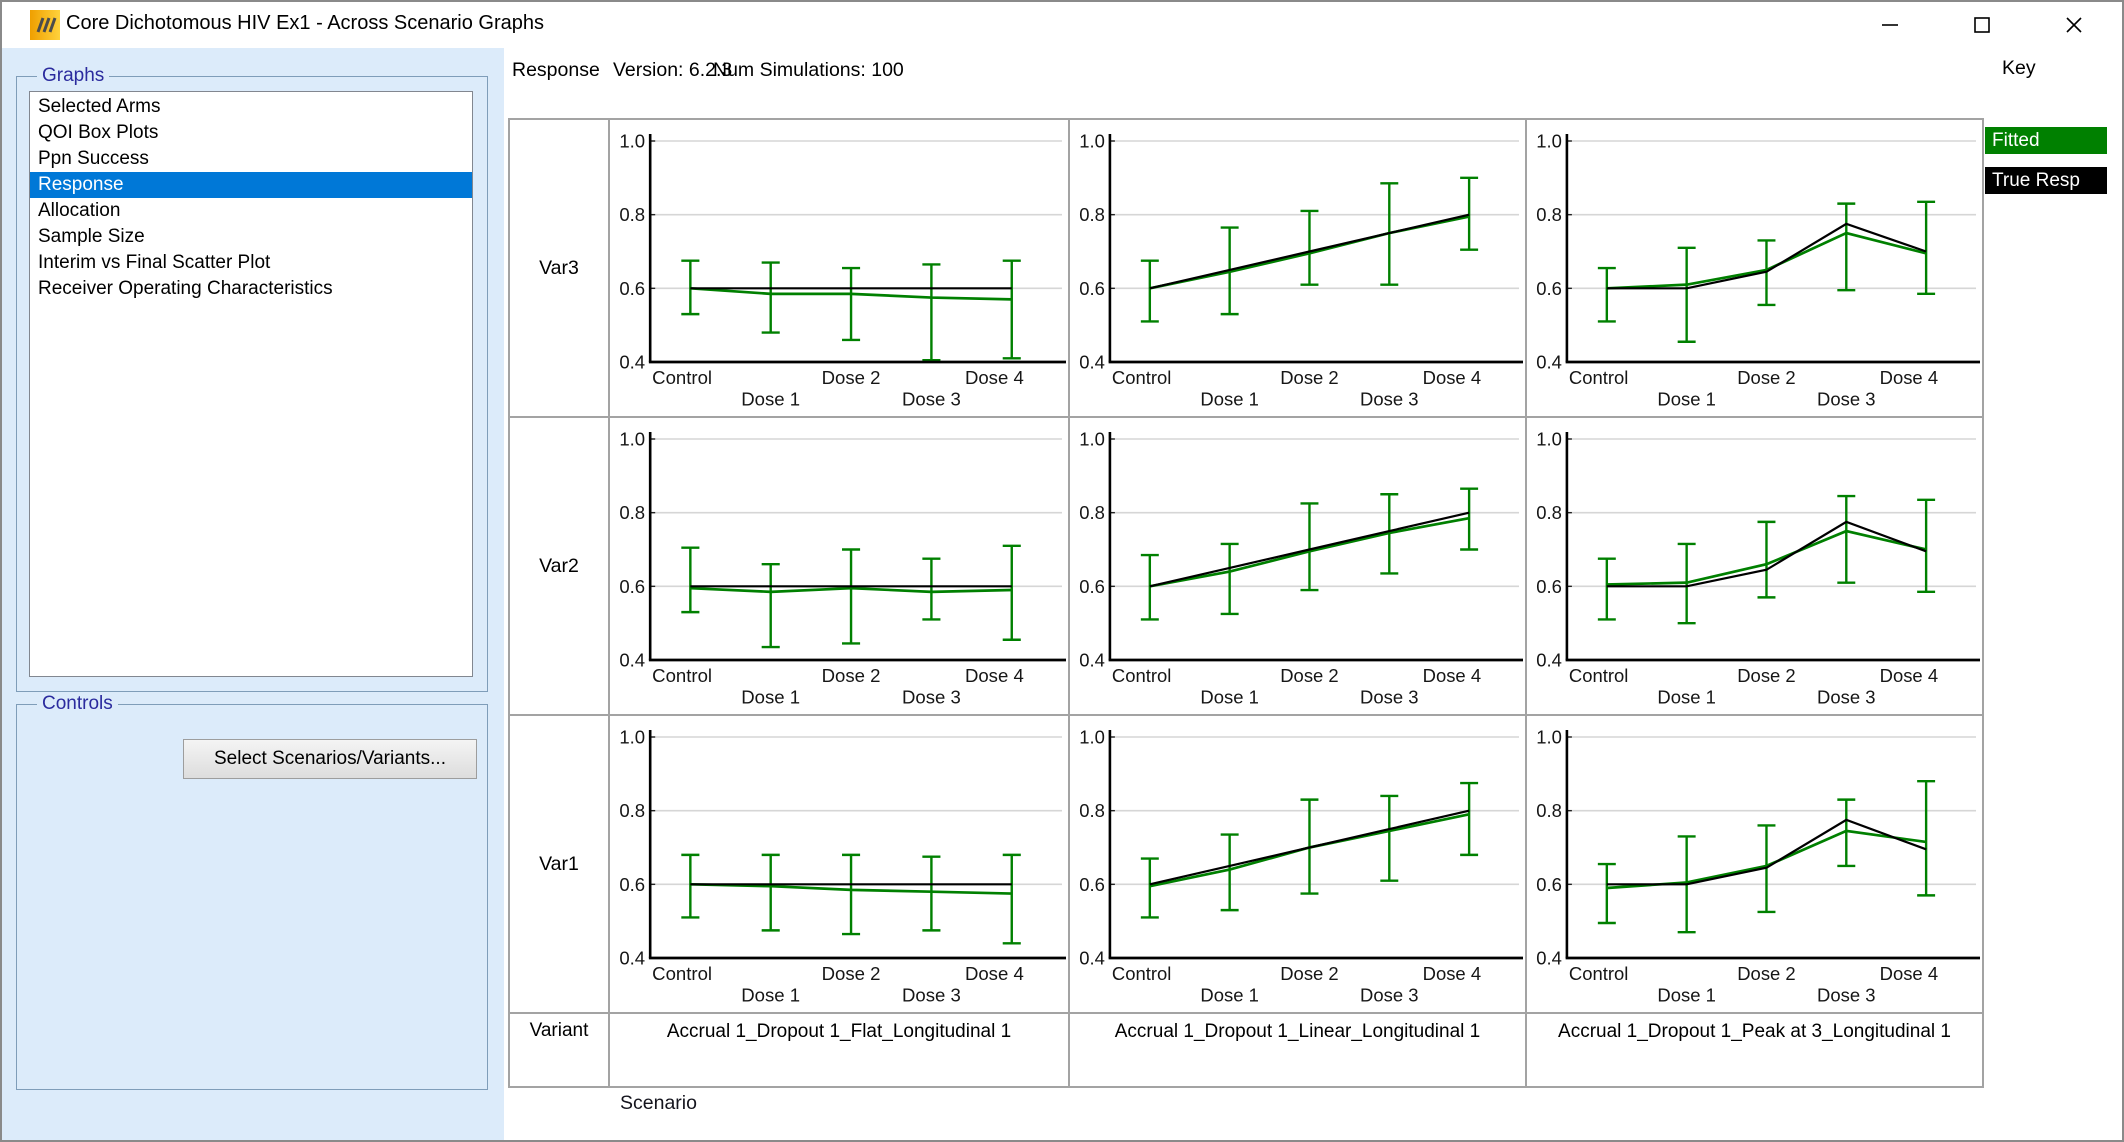 This screenshot has width=2124, height=1142. Describe the element at coordinates (2046, 140) in the screenshot. I see `legend-fitted: Fitted` at that location.